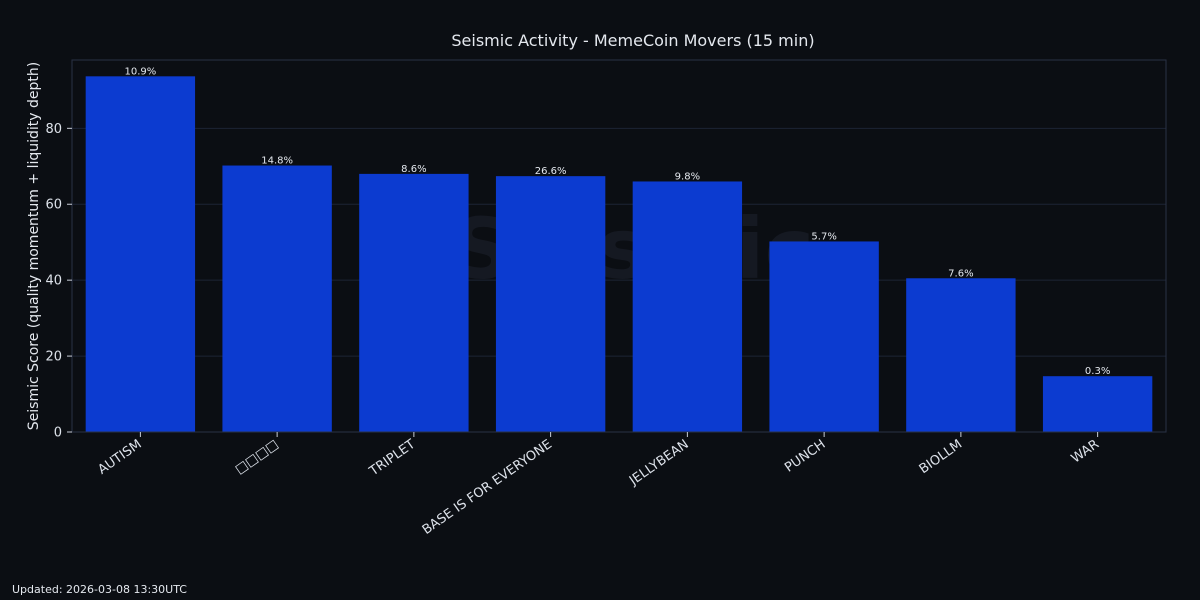 The width and height of the screenshot is (1200, 600). What do you see at coordinates (119, 457) in the screenshot?
I see `x-tick-label: AUTISM` at bounding box center [119, 457].